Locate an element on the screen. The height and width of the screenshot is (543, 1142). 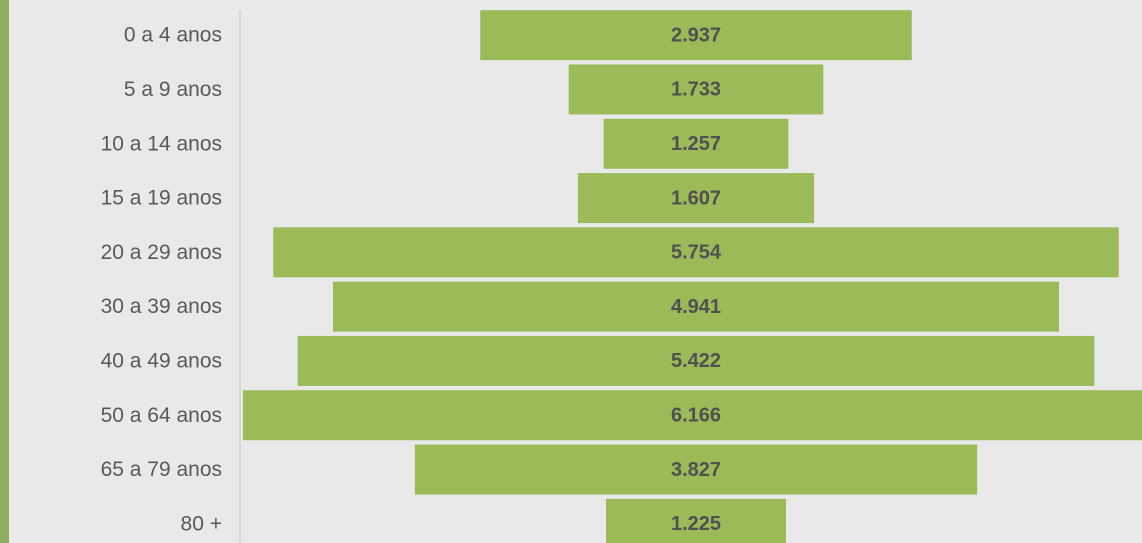
value-label: 2.937 is located at coordinates (696, 35).